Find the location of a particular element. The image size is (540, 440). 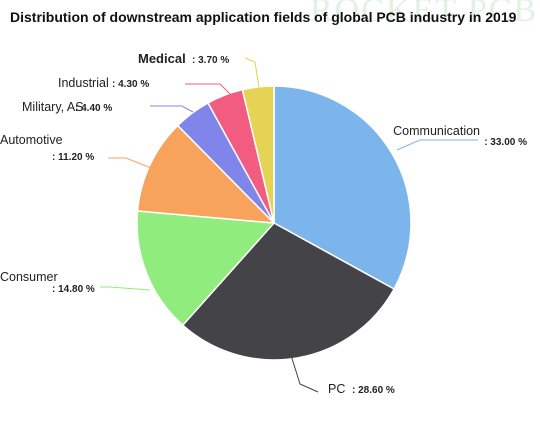

slice-label-value: : 4.40 % is located at coordinates (93, 108).